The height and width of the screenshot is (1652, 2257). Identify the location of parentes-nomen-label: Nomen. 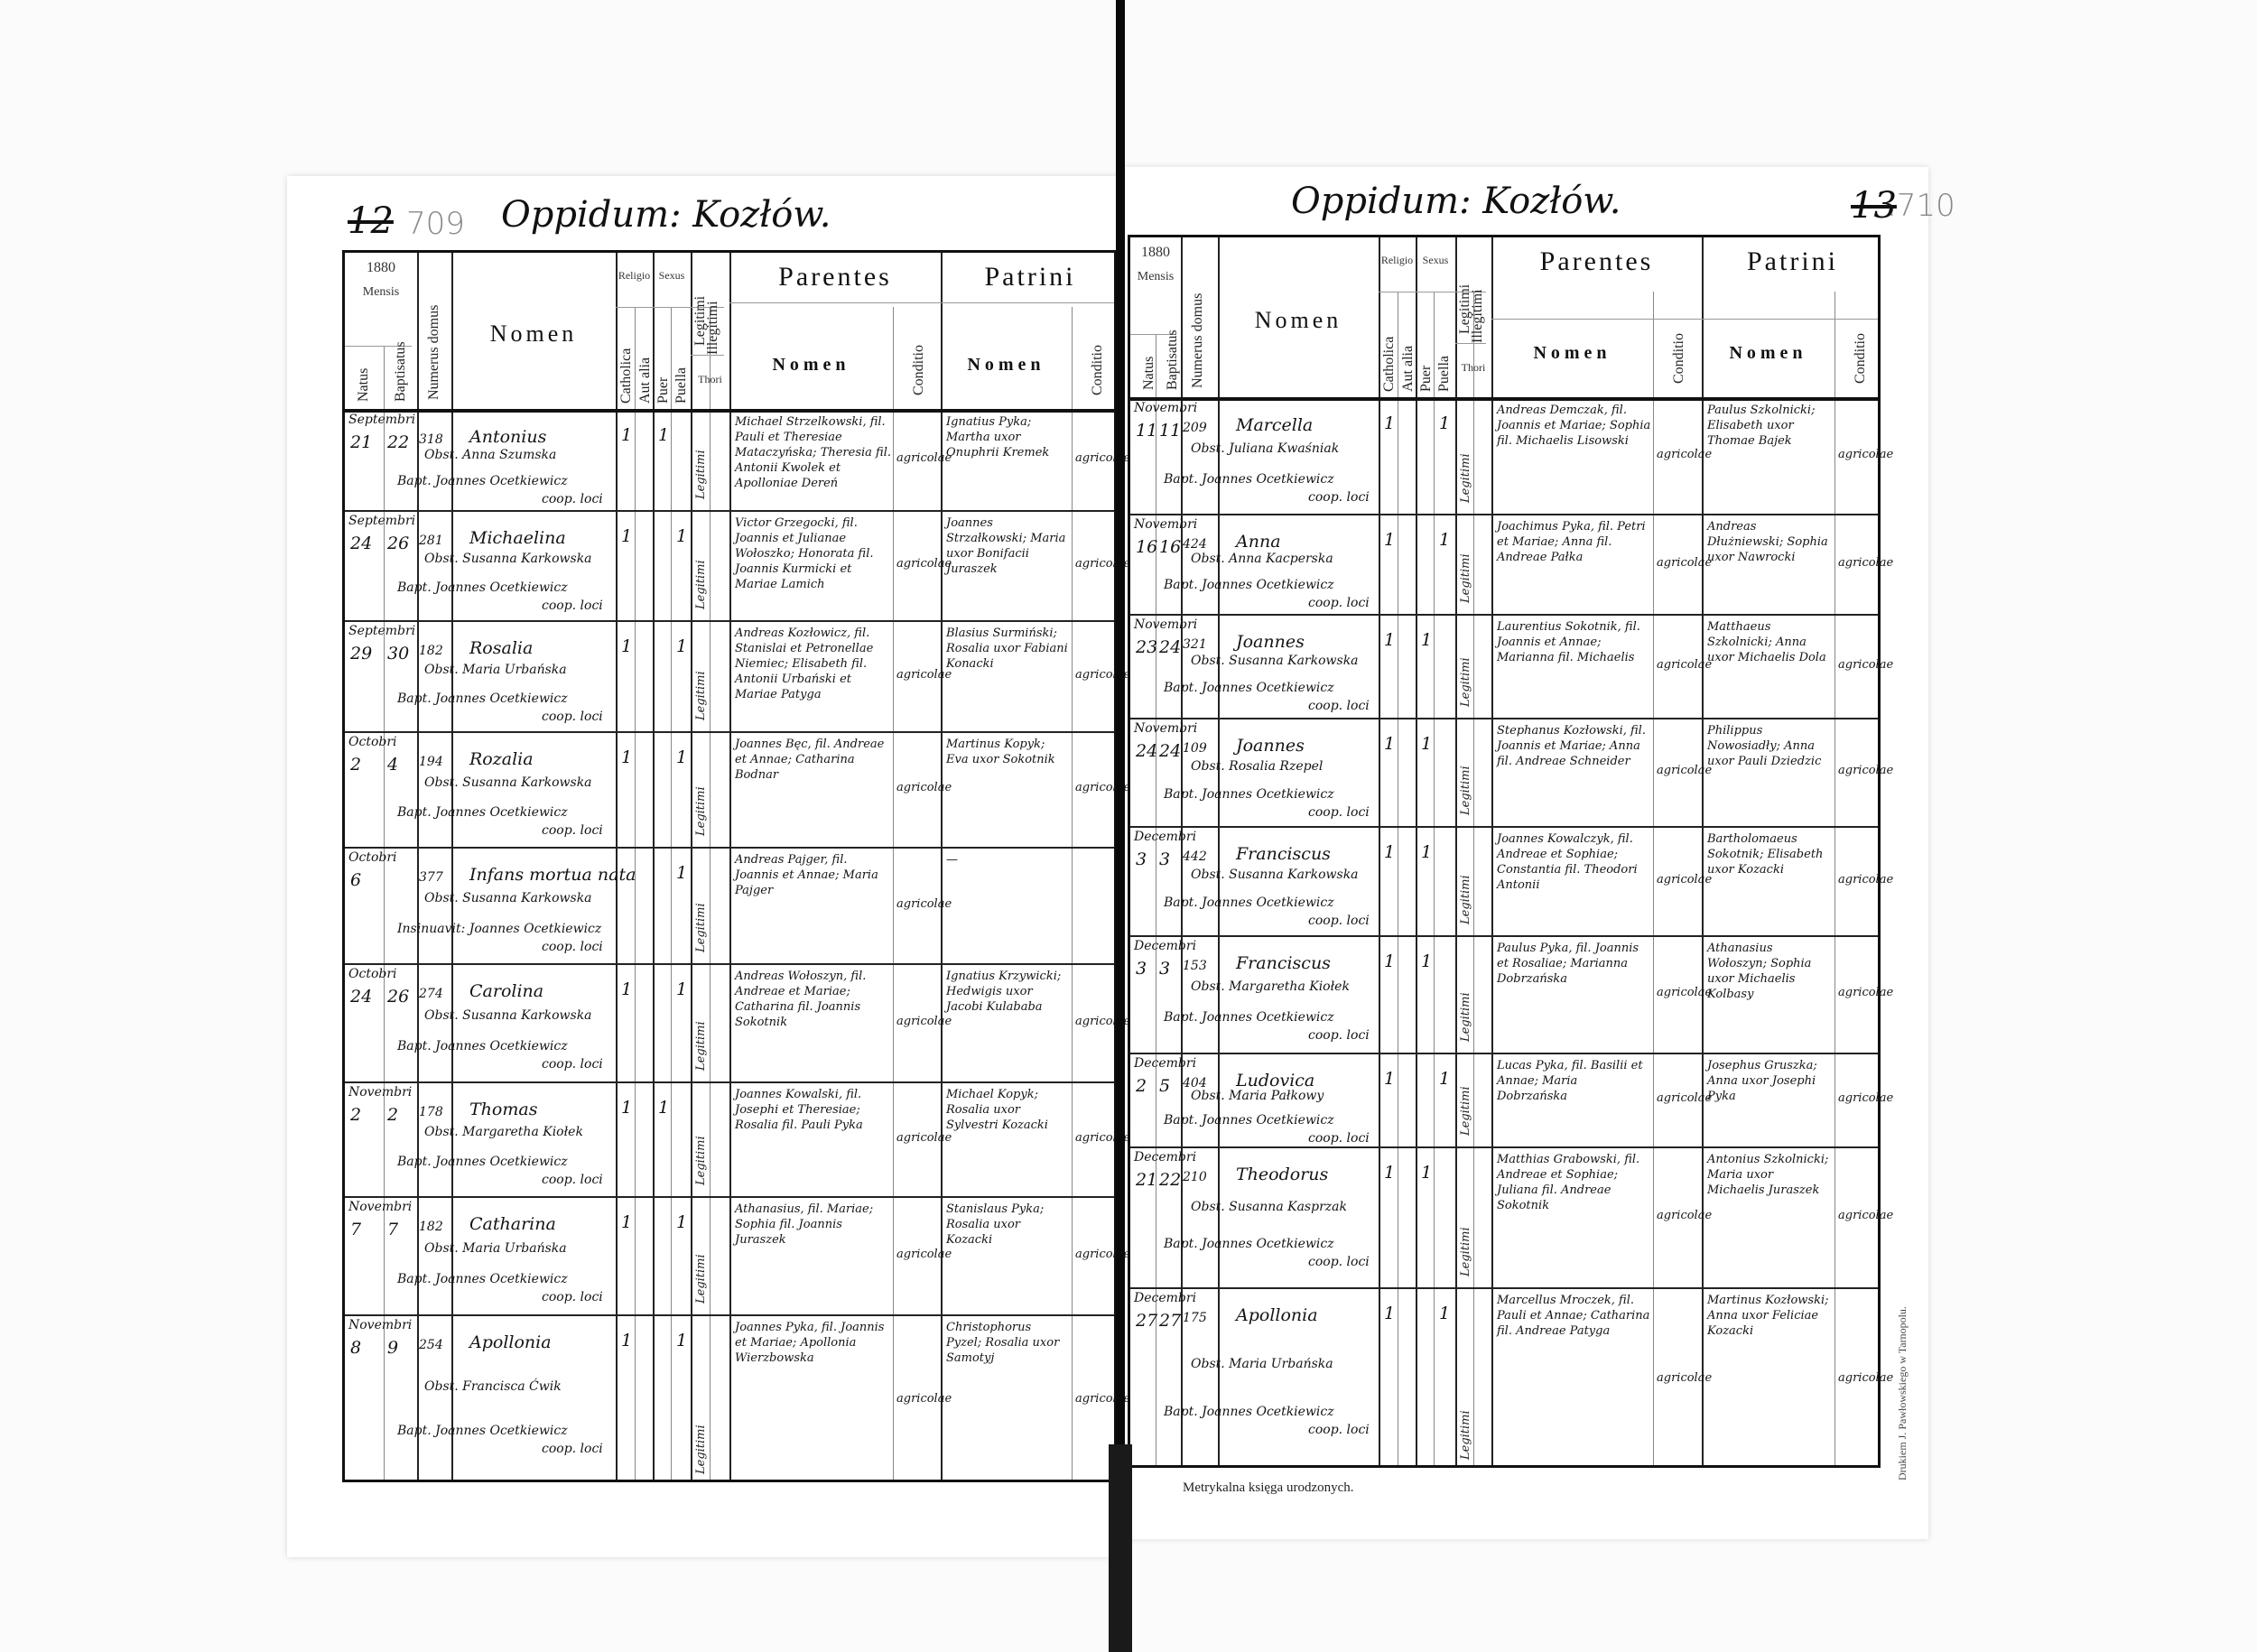
(811, 365).